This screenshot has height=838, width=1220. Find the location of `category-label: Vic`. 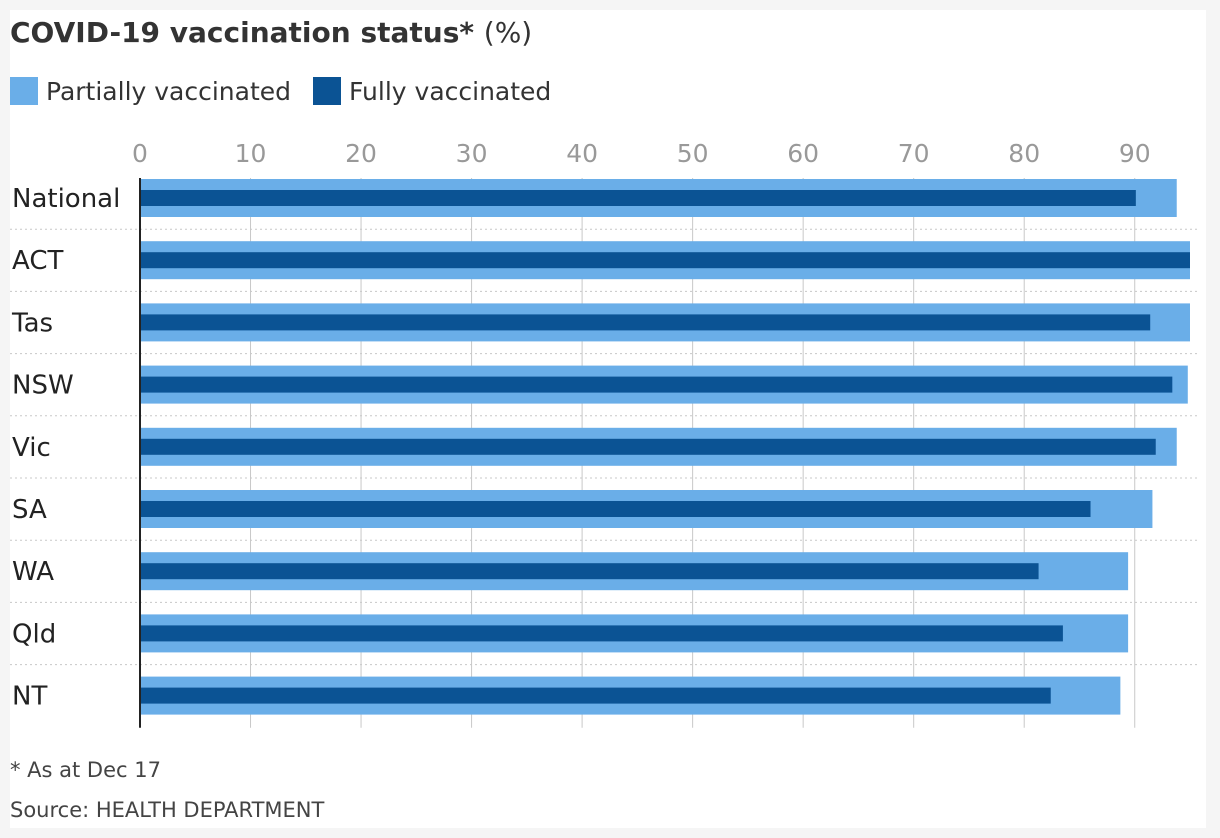

category-label: Vic is located at coordinates (31, 448).